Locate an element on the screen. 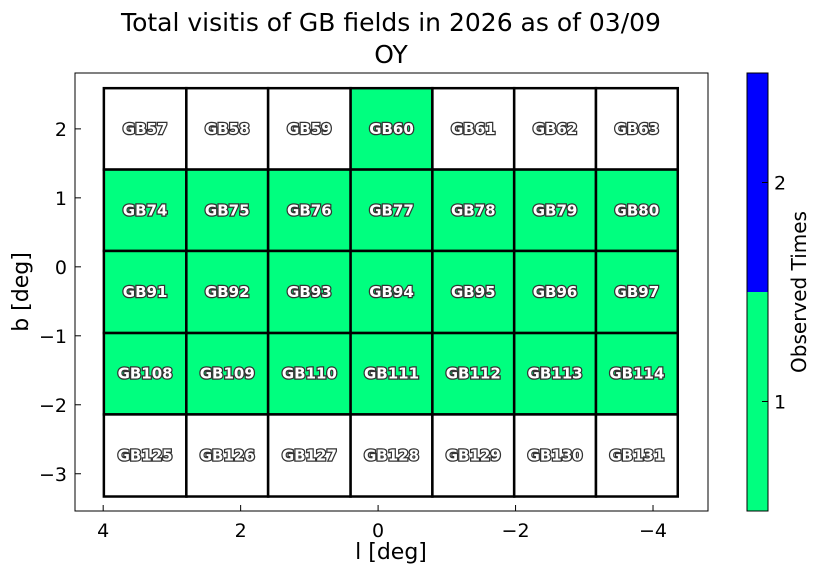 This screenshot has height=579, width=822. cell-label: GB62 is located at coordinates (555, 129).